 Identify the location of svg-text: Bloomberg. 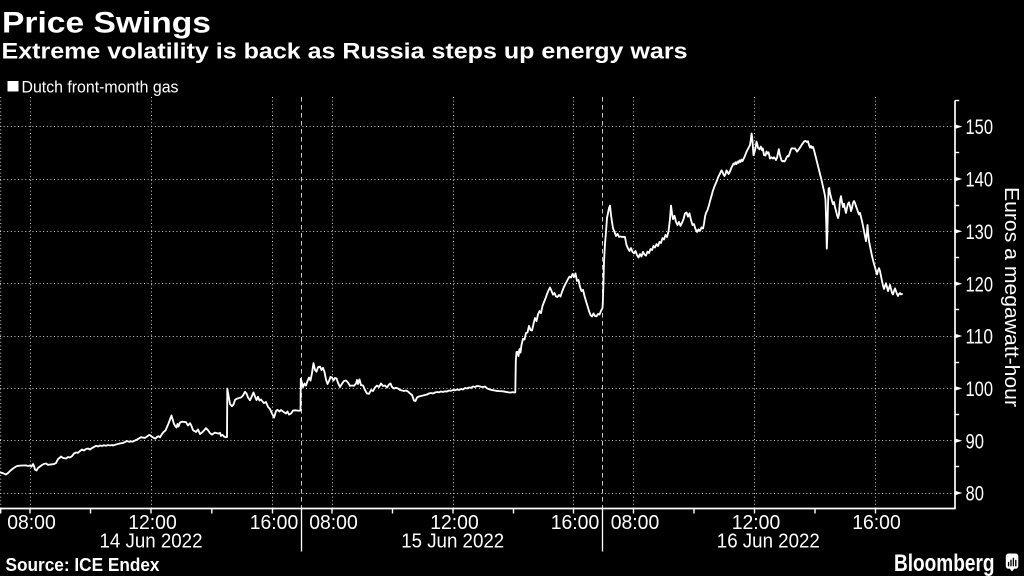
(944, 563).